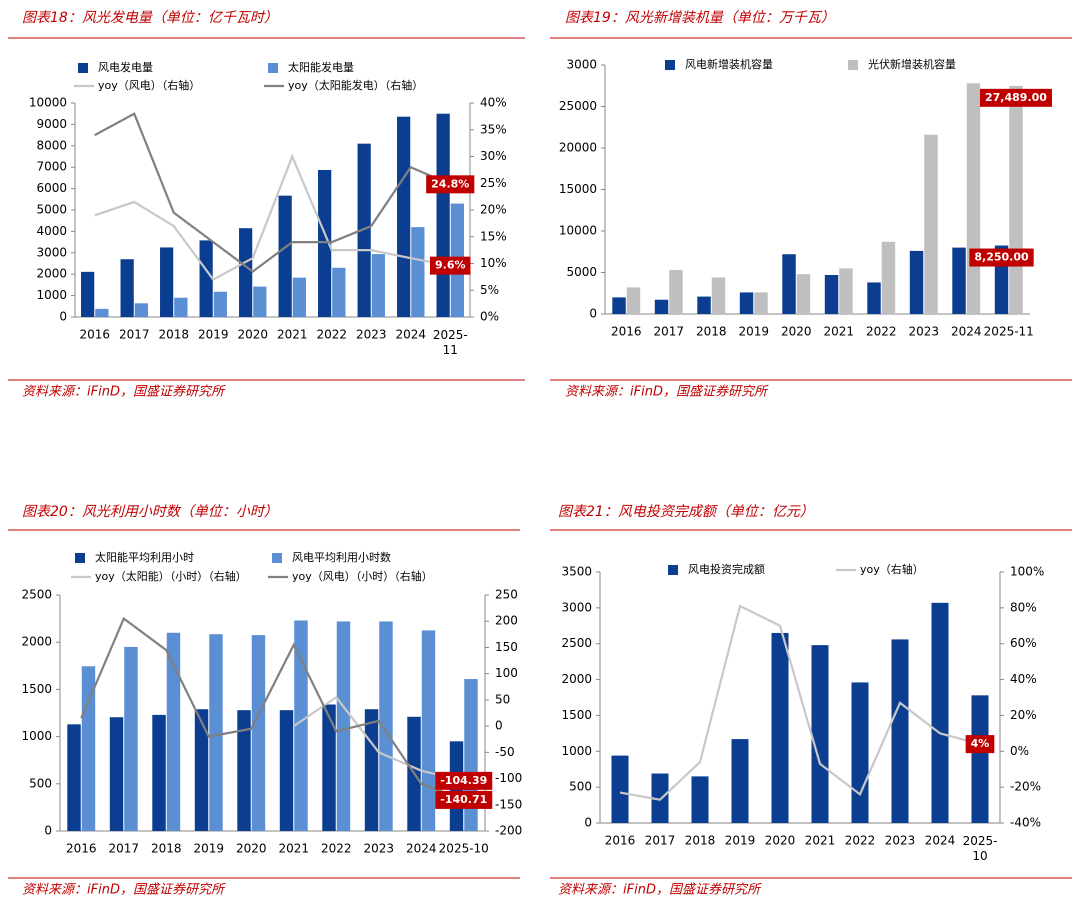 The image size is (1080, 905). What do you see at coordinates (493, 129) in the screenshot?
I see `y2-tick-label: 35%` at bounding box center [493, 129].